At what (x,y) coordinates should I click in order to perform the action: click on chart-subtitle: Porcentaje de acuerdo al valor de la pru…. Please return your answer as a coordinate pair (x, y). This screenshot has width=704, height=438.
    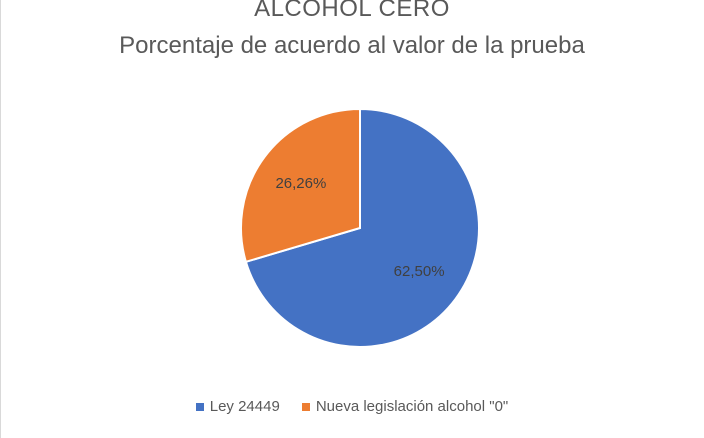
    Looking at the image, I should click on (352, 45).